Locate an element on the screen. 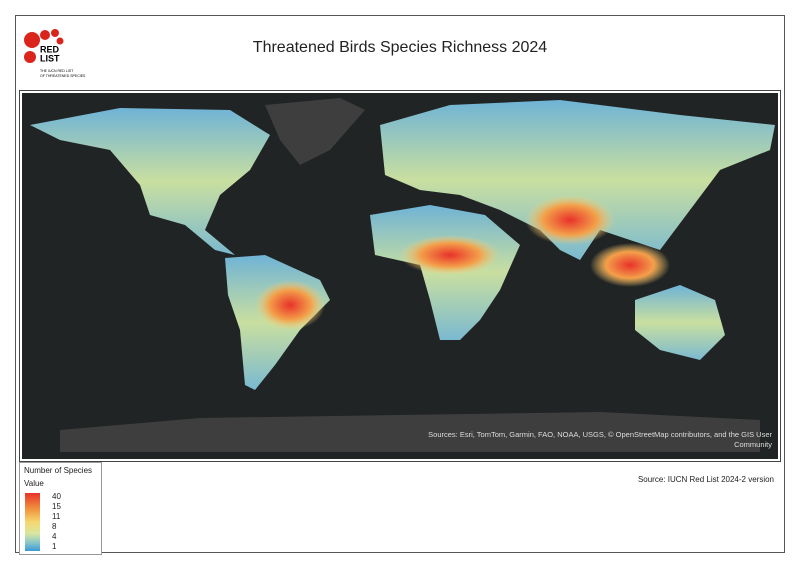  legend-value: 1 is located at coordinates (54, 546).